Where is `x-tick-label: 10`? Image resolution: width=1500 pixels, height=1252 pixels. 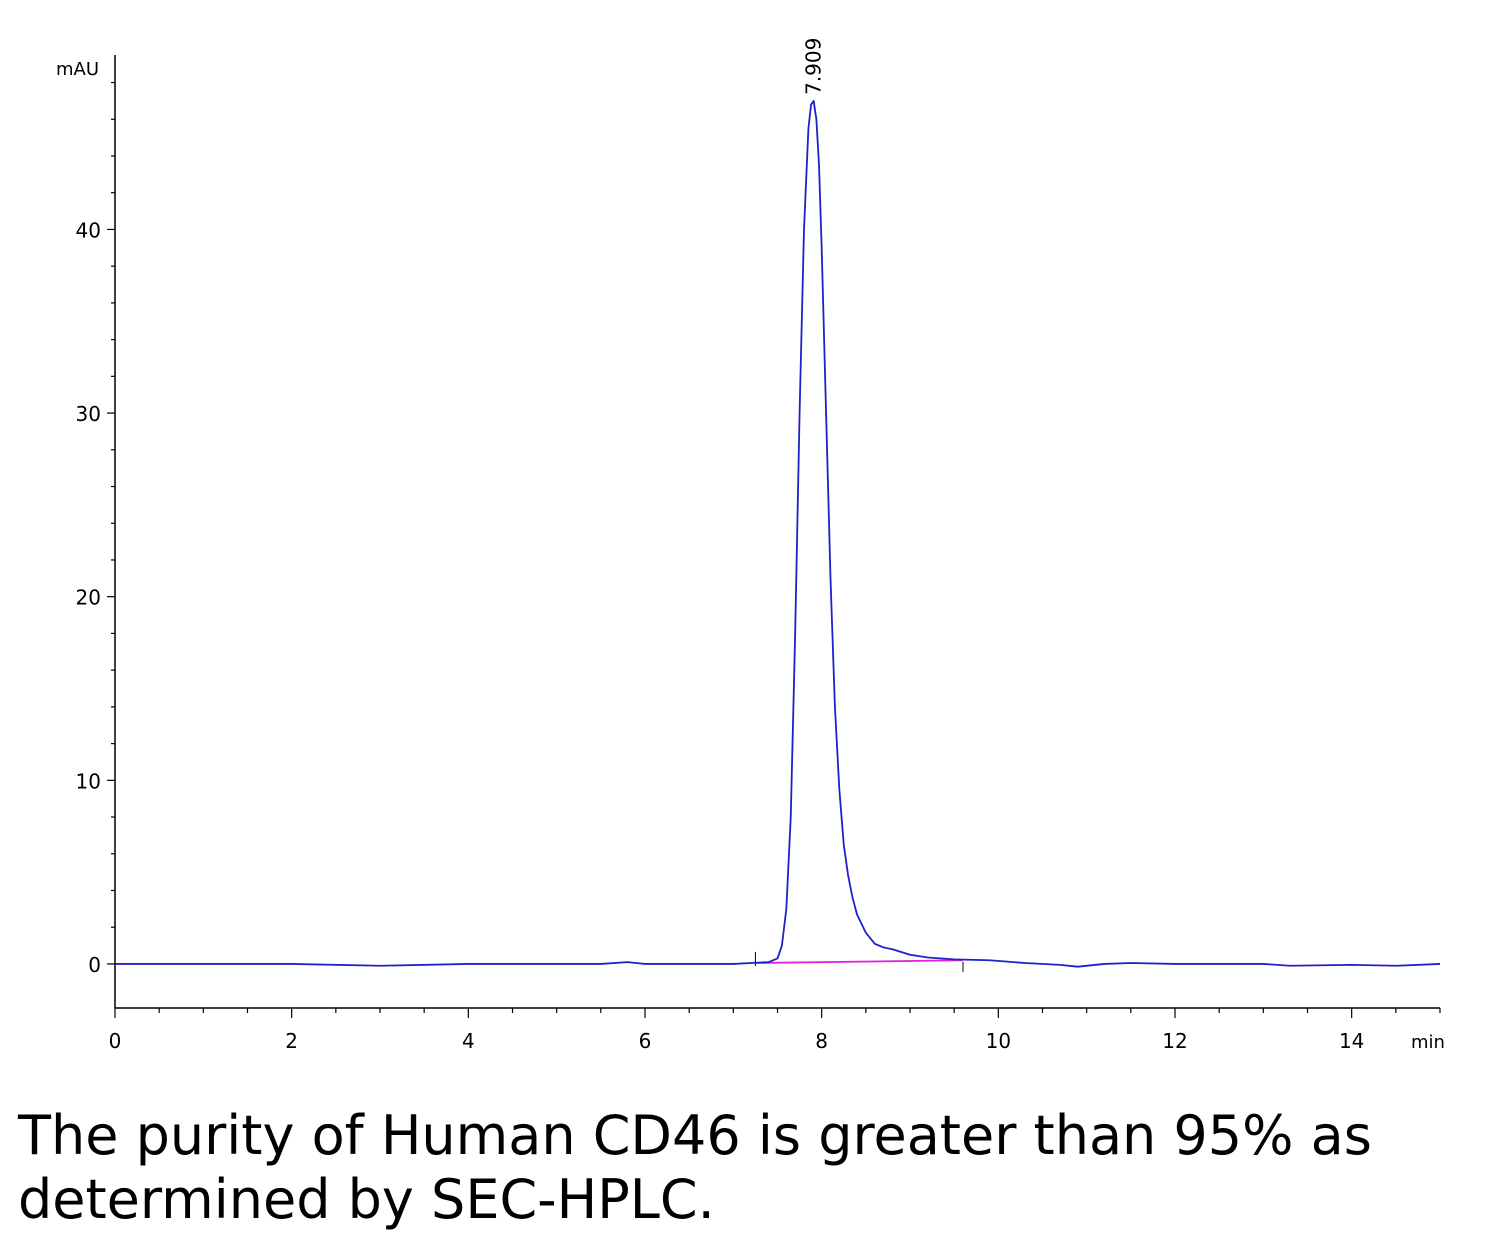 x-tick-label: 10 is located at coordinates (998, 1041).